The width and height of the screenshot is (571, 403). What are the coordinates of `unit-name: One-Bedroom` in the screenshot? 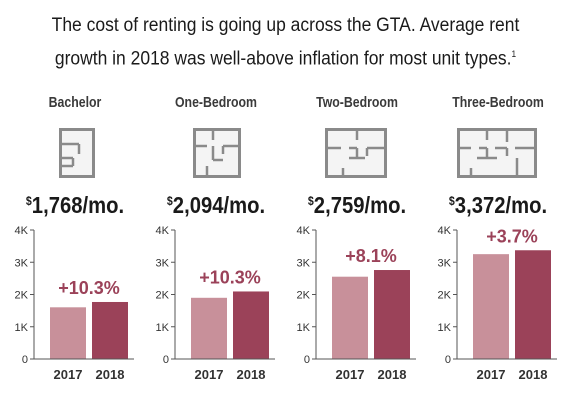 It's located at (215, 102).